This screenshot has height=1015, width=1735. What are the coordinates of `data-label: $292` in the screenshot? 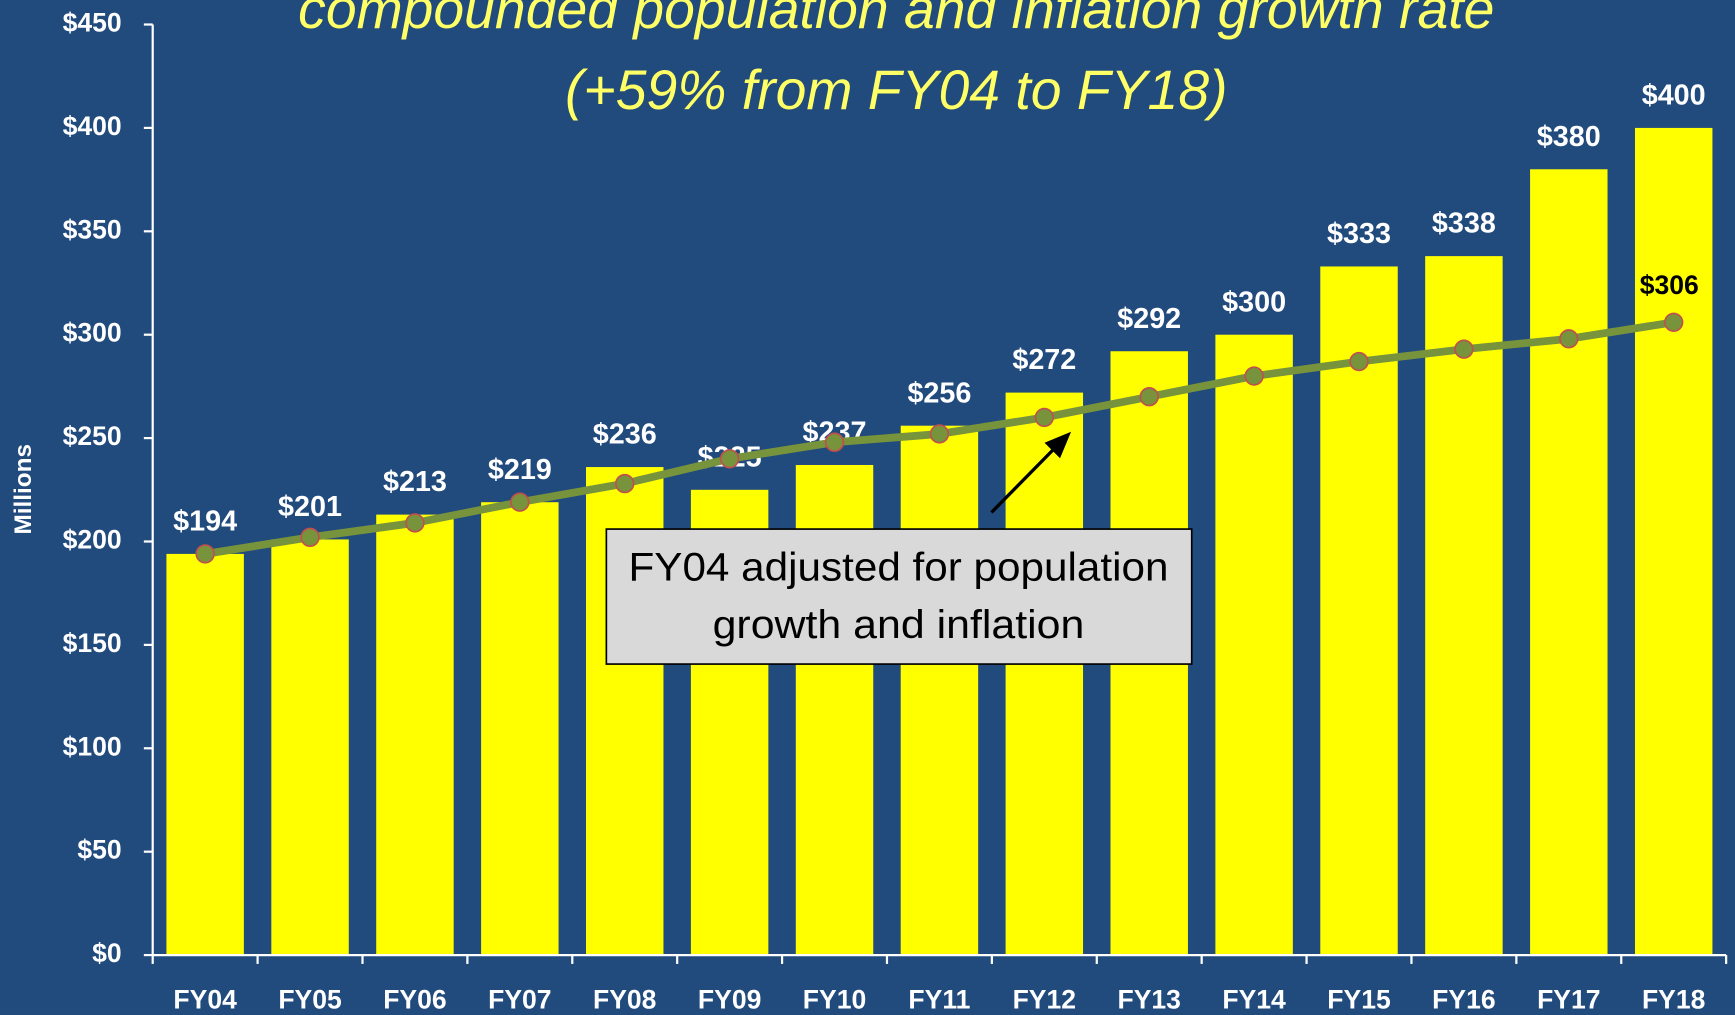 It's located at (1149, 319).